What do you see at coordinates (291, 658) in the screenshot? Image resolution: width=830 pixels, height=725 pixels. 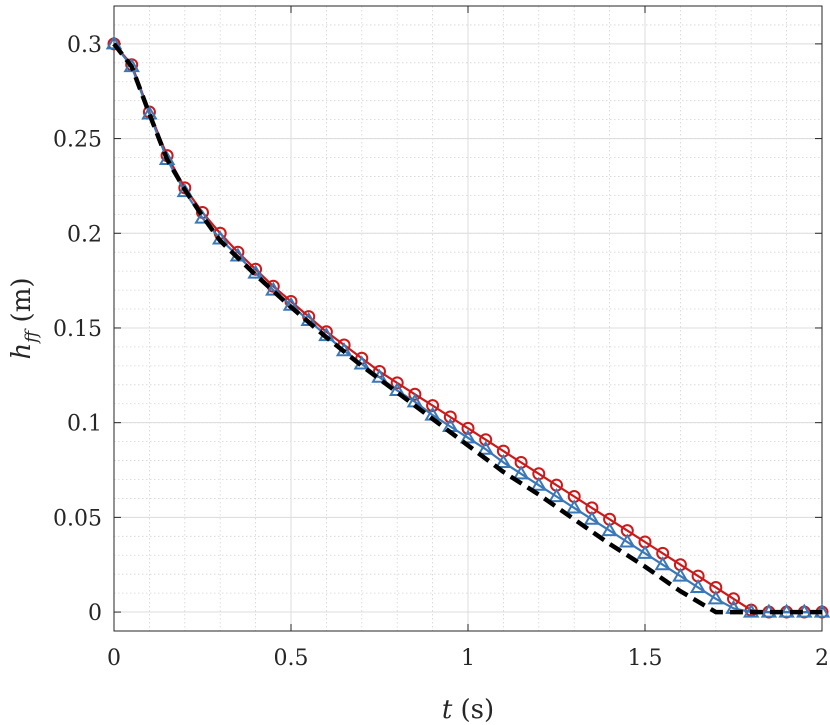 I see `x-tick-label: 0.5` at bounding box center [291, 658].